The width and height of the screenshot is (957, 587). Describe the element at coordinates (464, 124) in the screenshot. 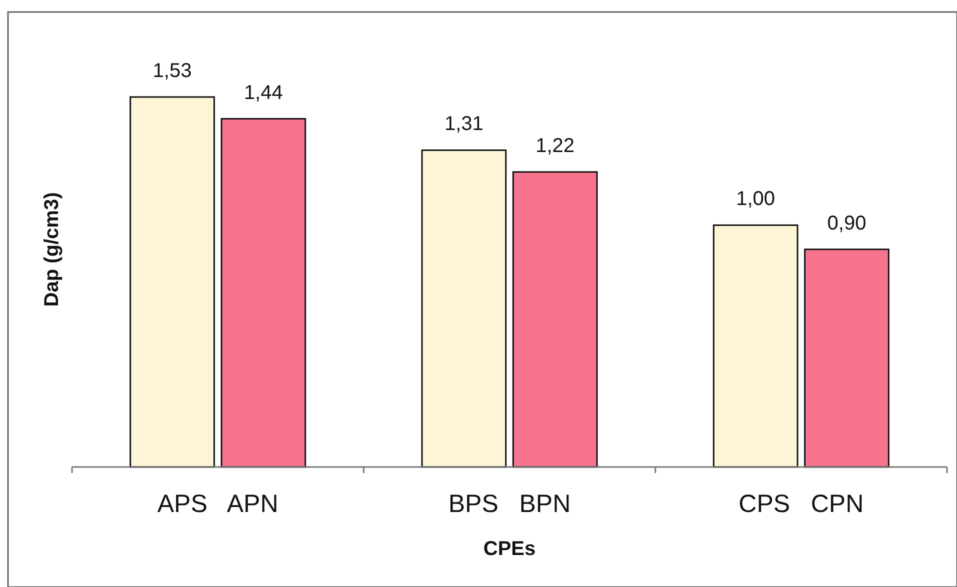

I see `data-label: 1,31` at that location.